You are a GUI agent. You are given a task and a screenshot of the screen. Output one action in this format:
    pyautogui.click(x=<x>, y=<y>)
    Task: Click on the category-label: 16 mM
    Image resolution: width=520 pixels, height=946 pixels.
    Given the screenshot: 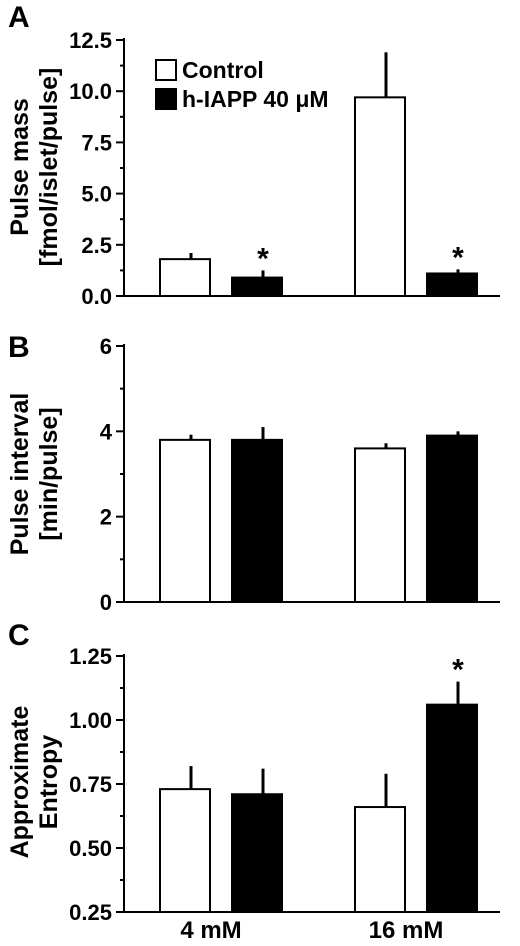 What is the action you would take?
    pyautogui.click(x=406, y=930)
    